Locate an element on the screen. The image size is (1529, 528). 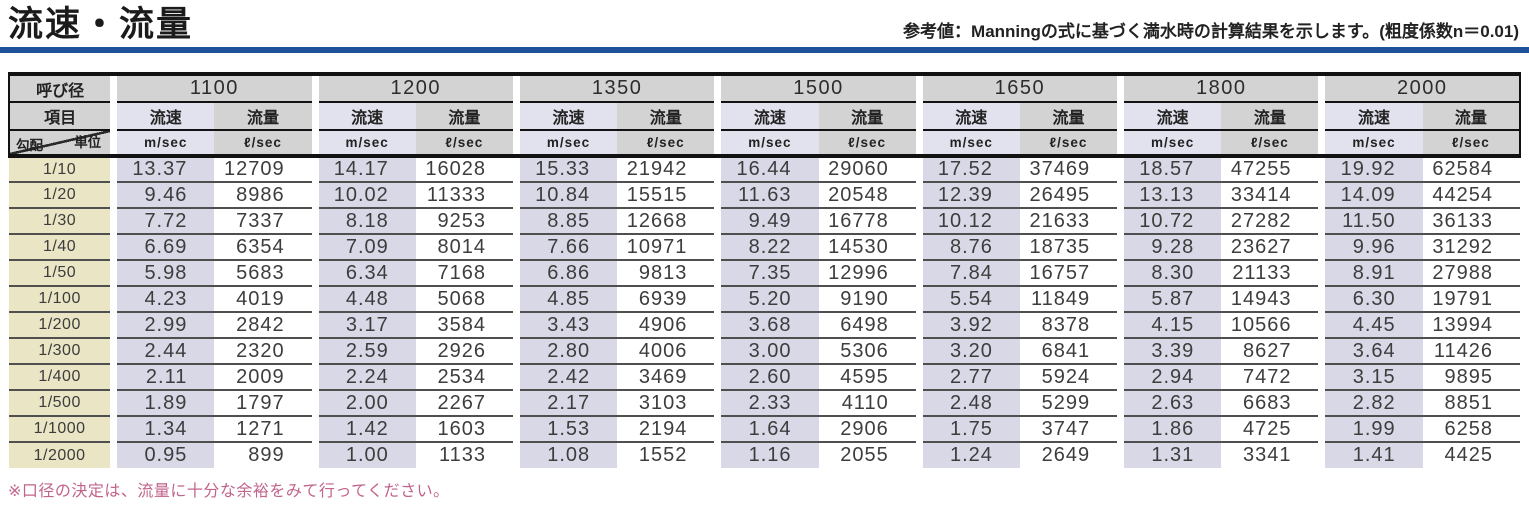
velocity-value-cell: 3.00 is located at coordinates (770, 351).